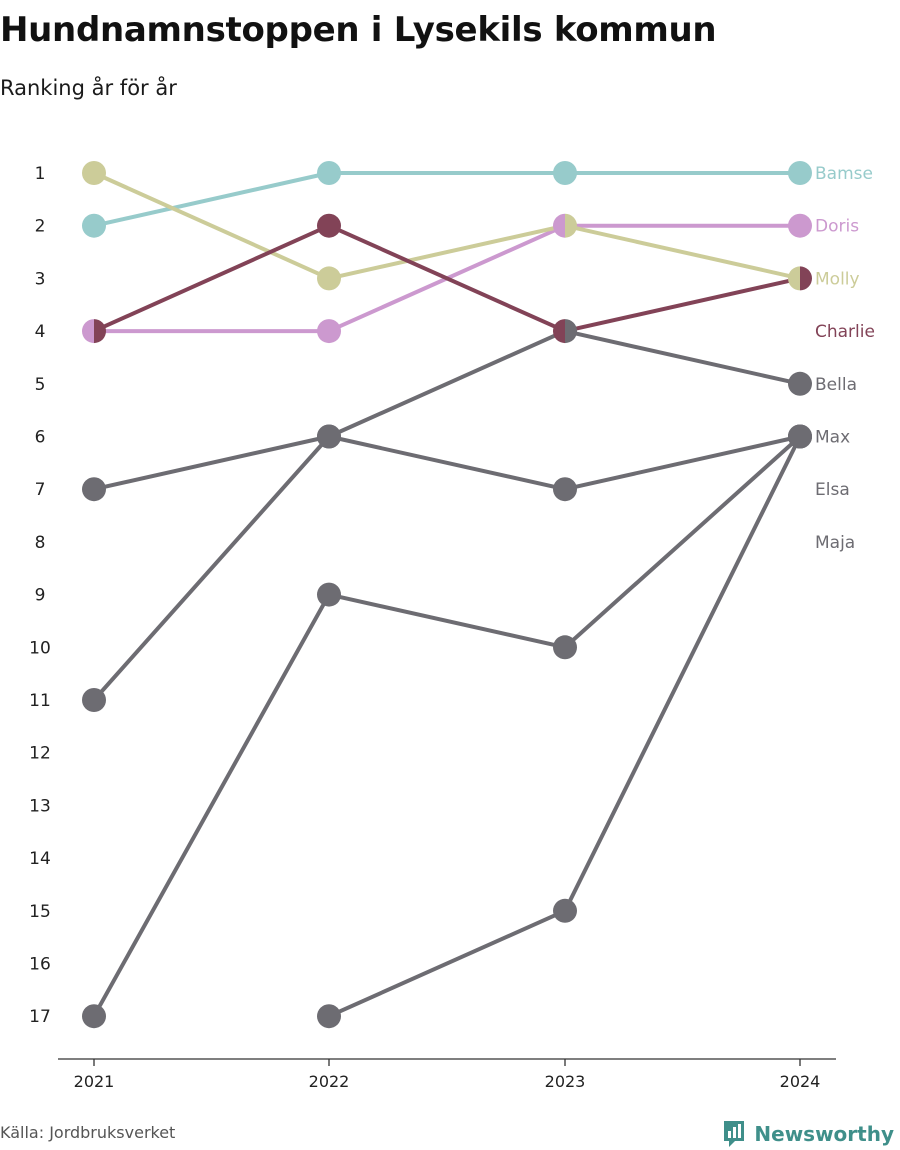 This screenshot has height=1150, width=900. Describe the element at coordinates (845, 332) in the screenshot. I see `series-label-charlie: Charlie` at that location.